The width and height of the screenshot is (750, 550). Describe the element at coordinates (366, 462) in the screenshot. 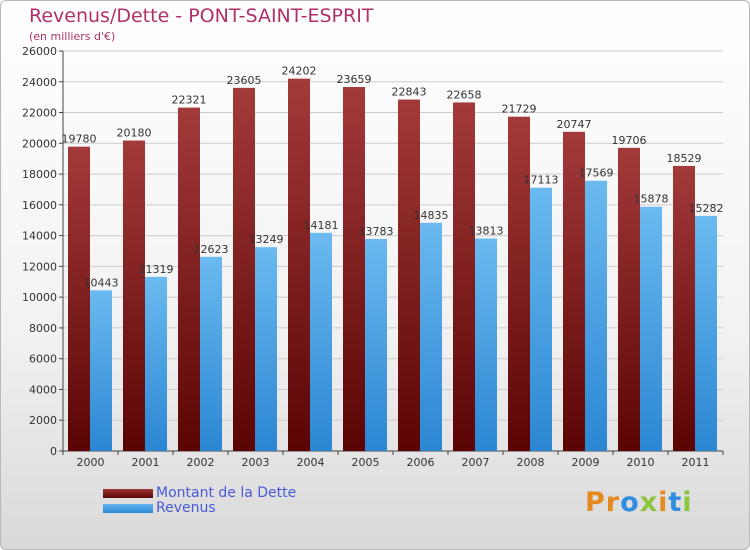

I see `x-tick-label: 2005` at that location.